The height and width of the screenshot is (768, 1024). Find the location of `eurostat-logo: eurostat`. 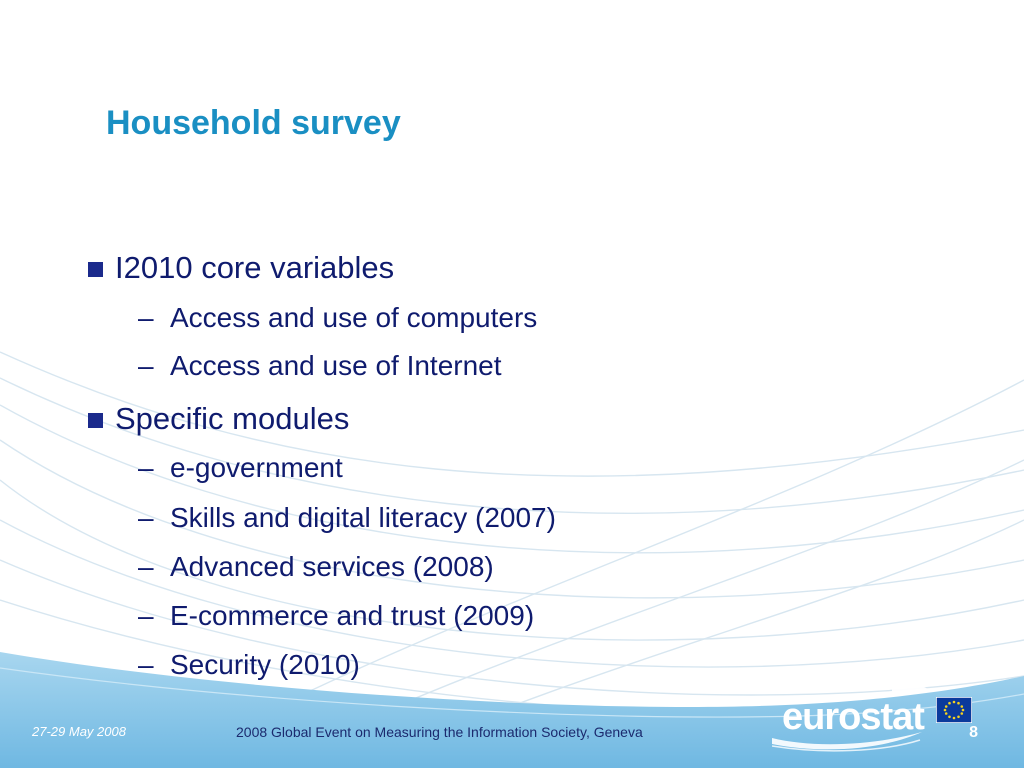

eurostat-logo: eurostat is located at coordinates (875, 717).